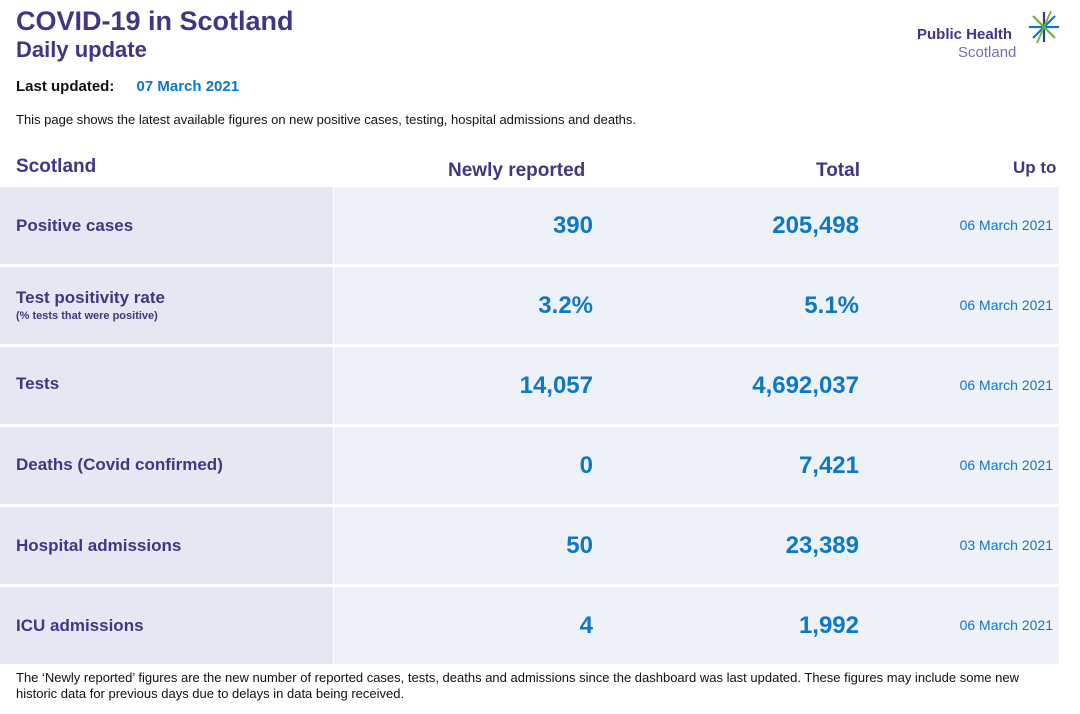  I want to click on row-label: Deaths (Covid confirmed), so click(119, 464).